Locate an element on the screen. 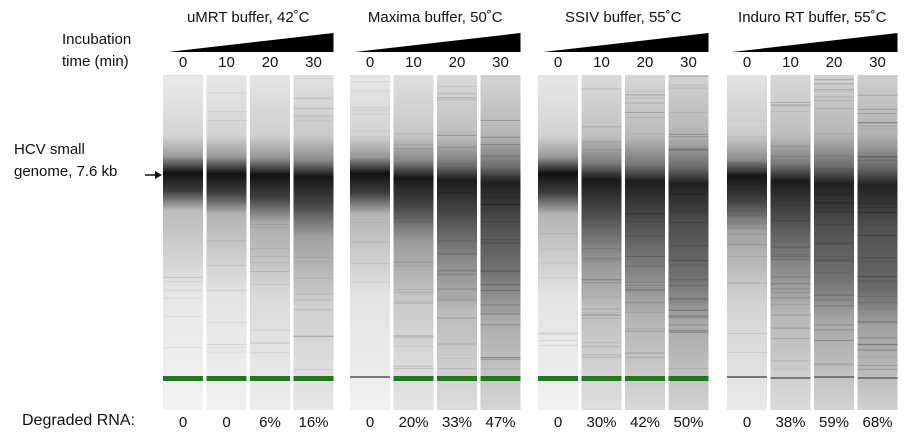  time-wedge is located at coordinates (251, 42).